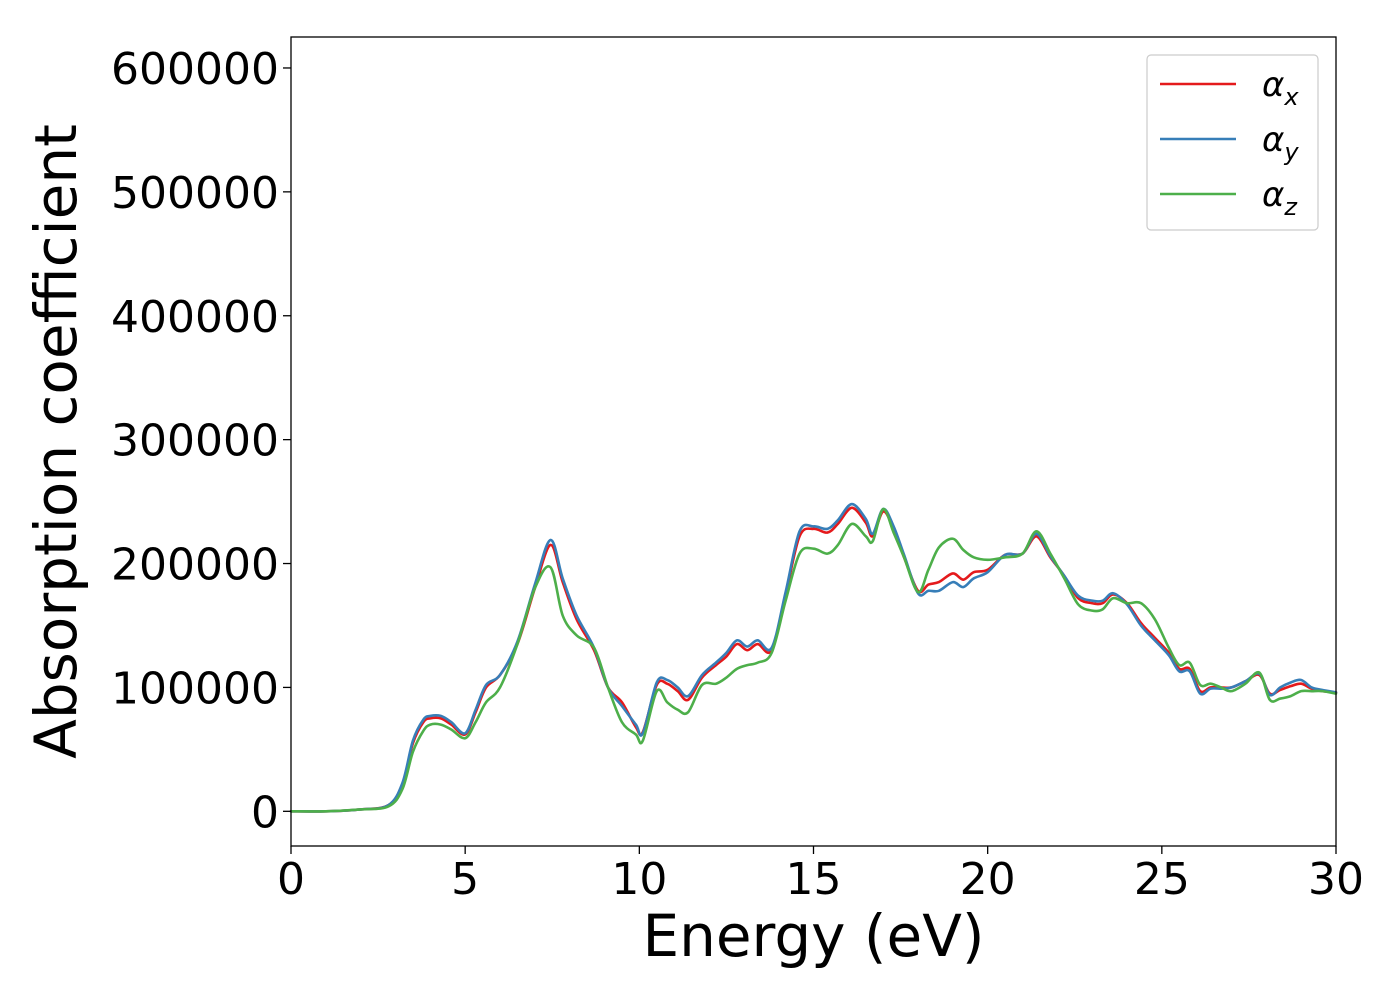 The image size is (1400, 1000). Describe the element at coordinates (813, 936) in the screenshot. I see `x-axis-title: Energy (eV)` at that location.